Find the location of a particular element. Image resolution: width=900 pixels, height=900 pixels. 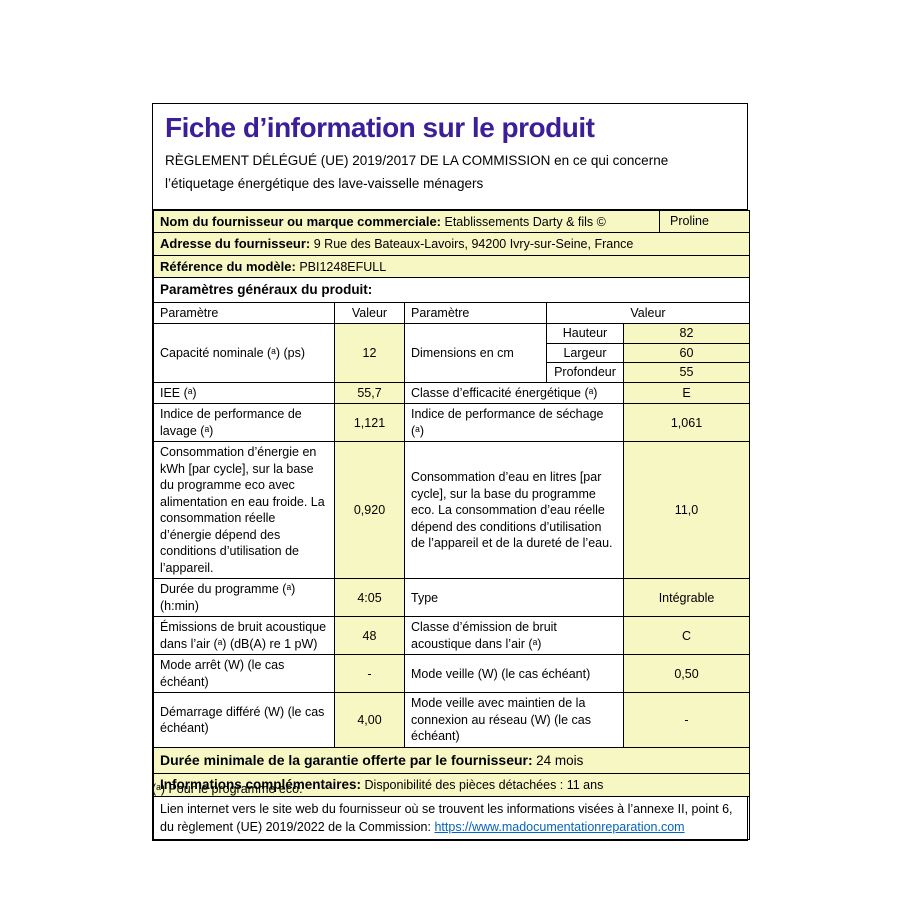

parameter-value: Intégrable is located at coordinates (686, 598).